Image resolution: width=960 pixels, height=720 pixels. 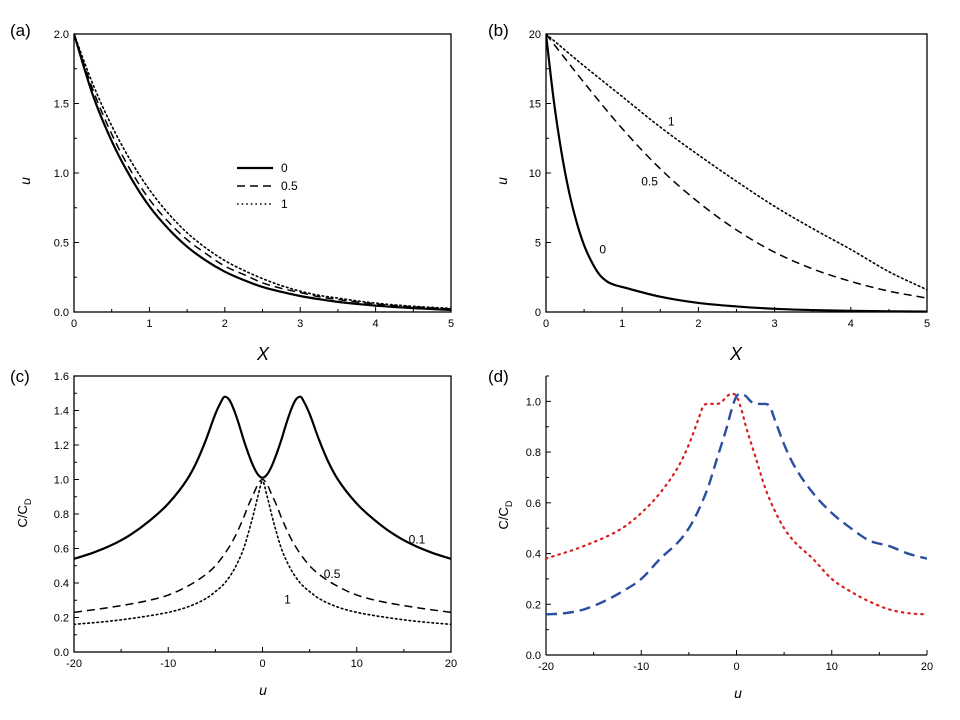 What do you see at coordinates (538, 313) in the screenshot?
I see `y-tick-label: 0` at bounding box center [538, 313].